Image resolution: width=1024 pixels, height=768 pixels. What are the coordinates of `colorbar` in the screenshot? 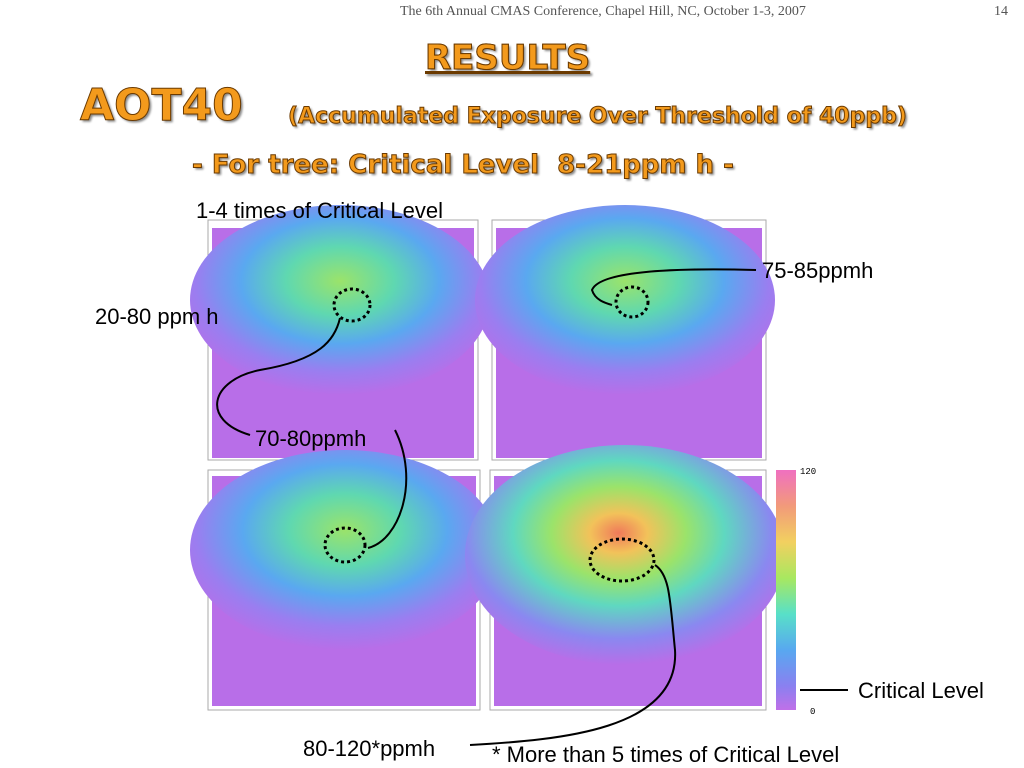 It's located at (786, 590).